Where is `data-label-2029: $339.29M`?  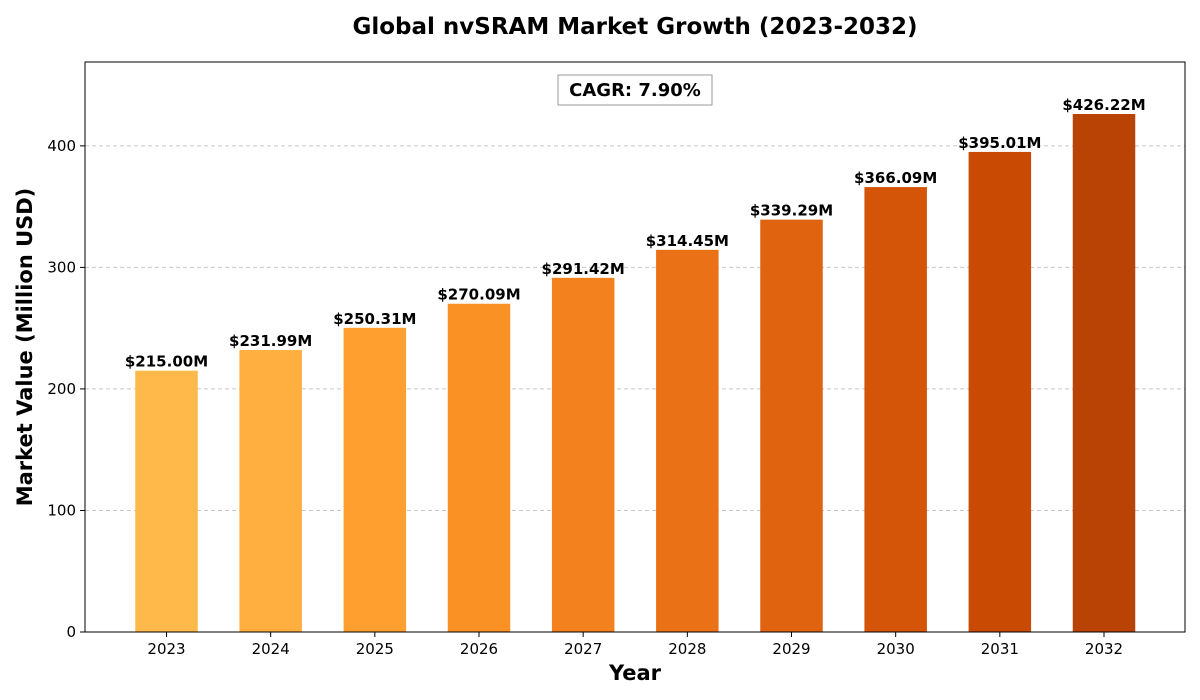 data-label-2029: $339.29M is located at coordinates (791, 211).